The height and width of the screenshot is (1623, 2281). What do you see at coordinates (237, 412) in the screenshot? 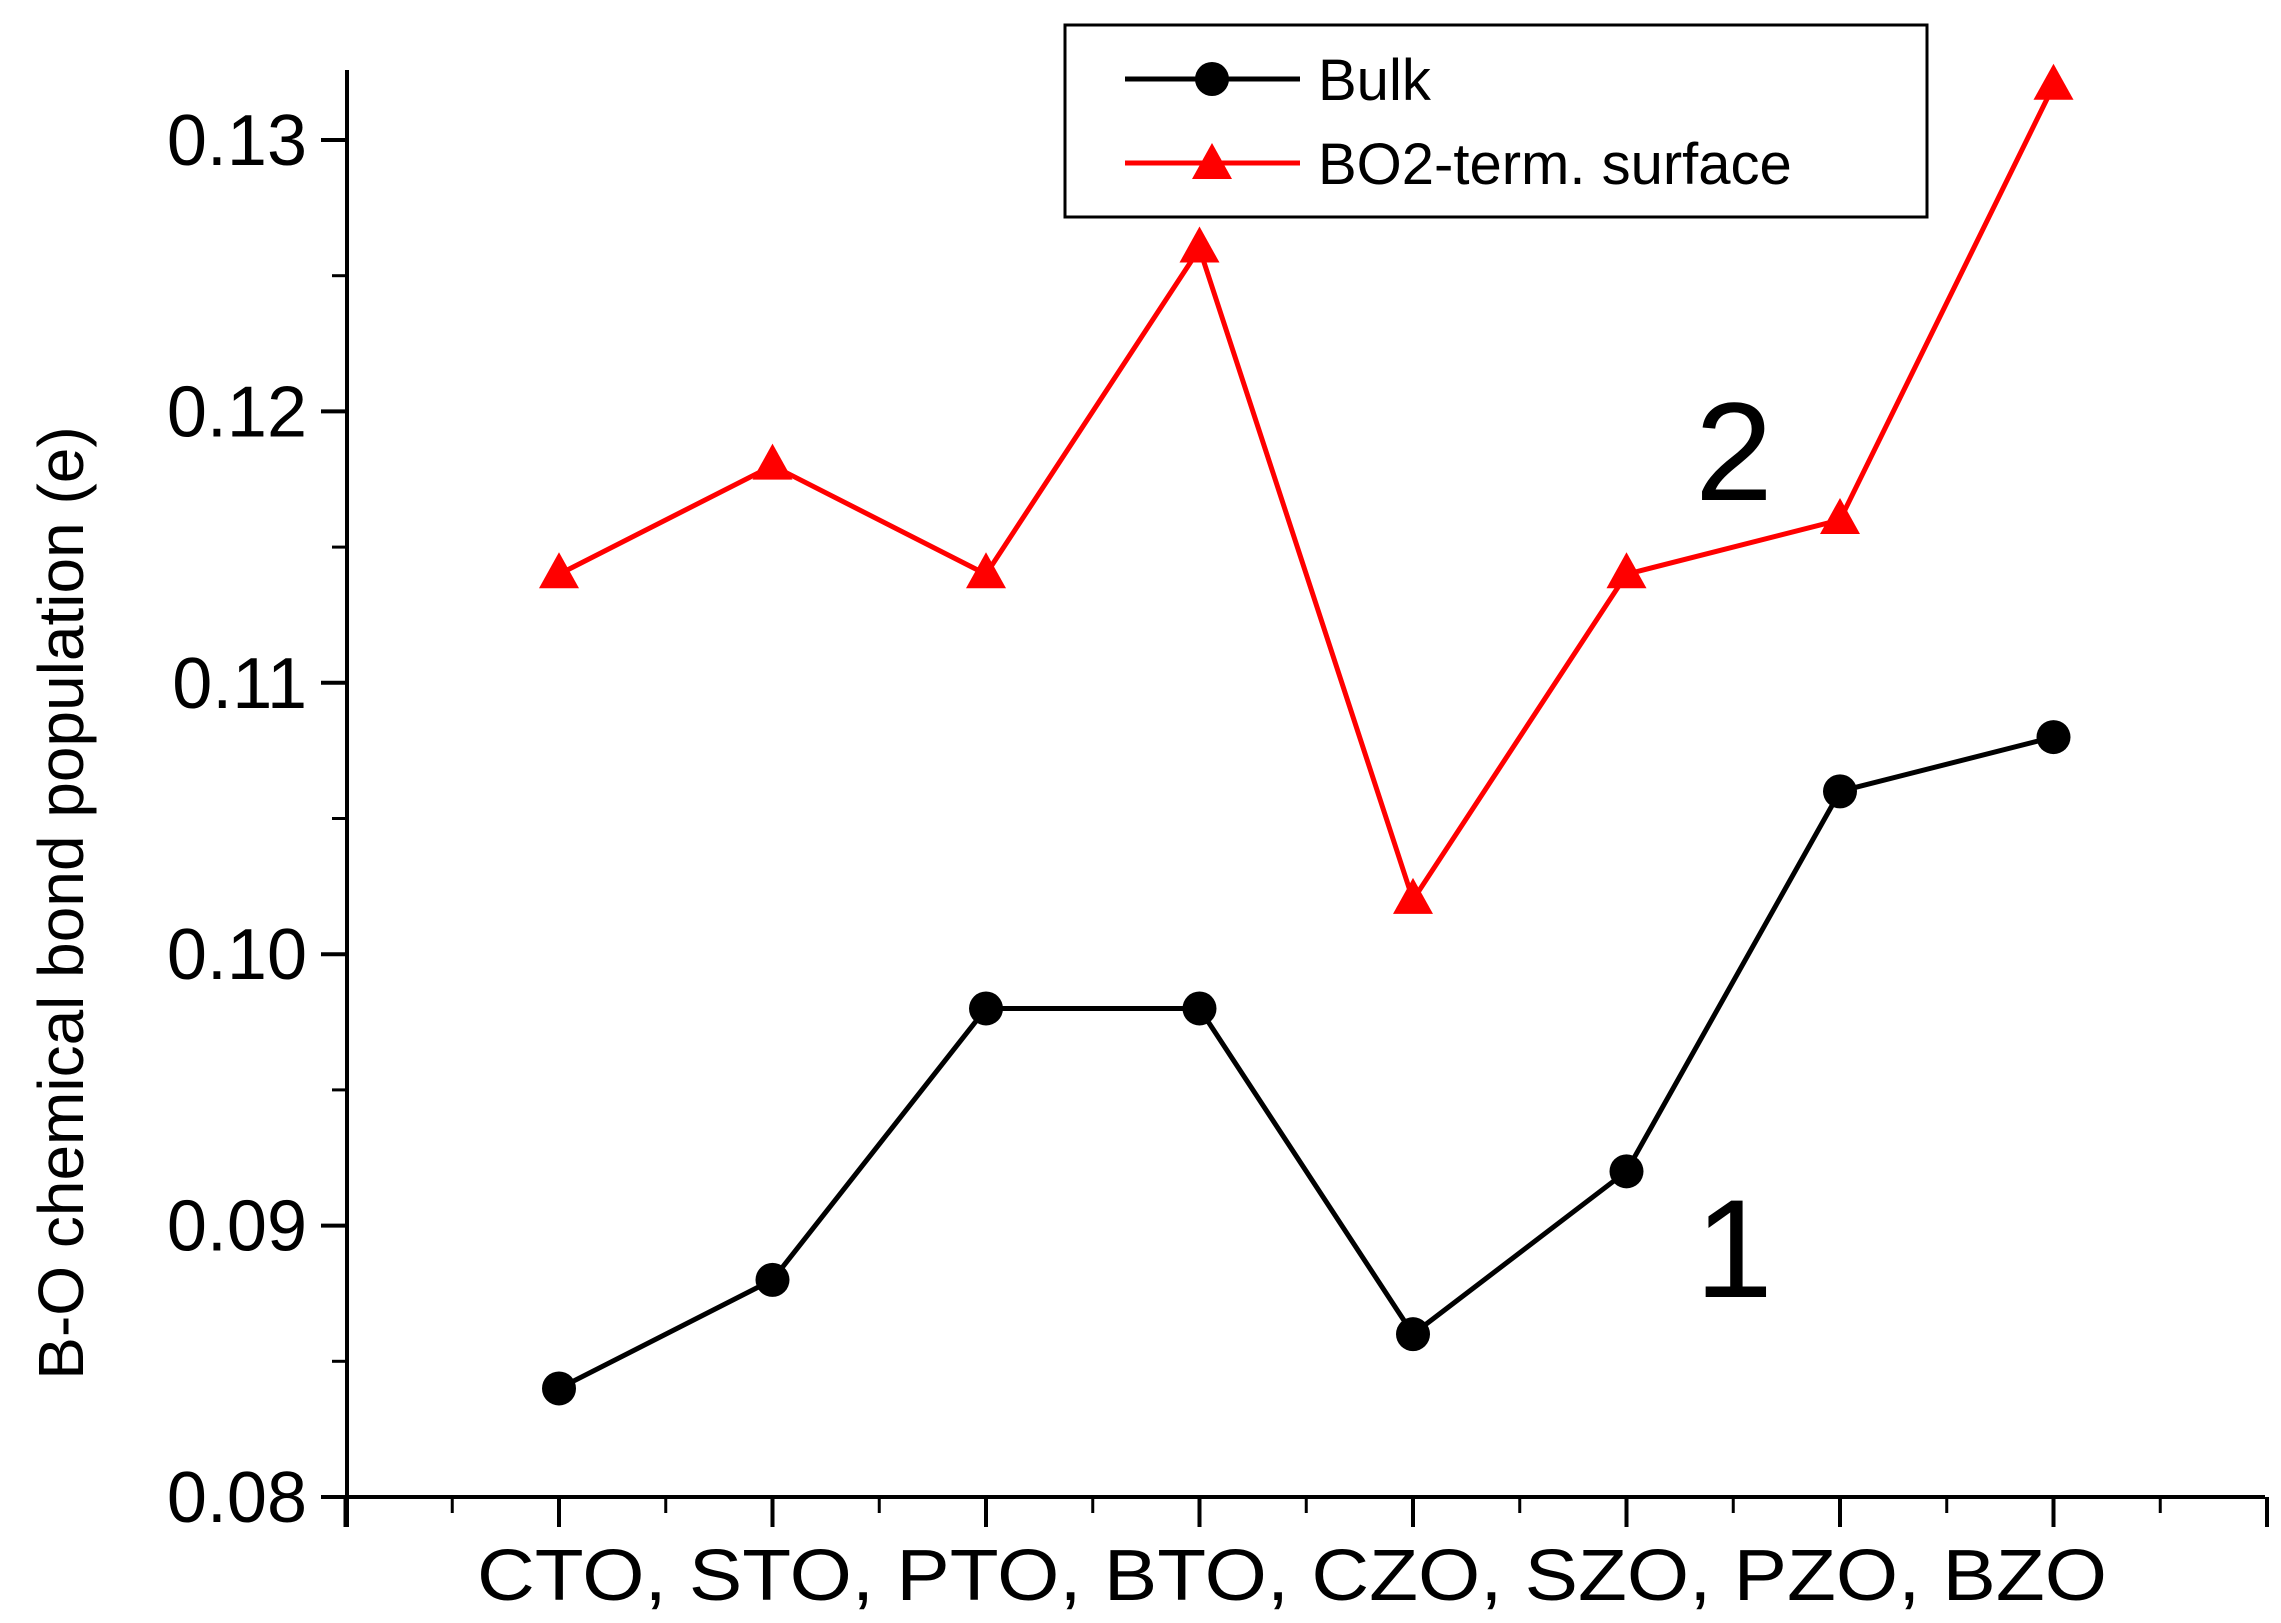
I see `y-tick-label: 0.12` at bounding box center [237, 412].